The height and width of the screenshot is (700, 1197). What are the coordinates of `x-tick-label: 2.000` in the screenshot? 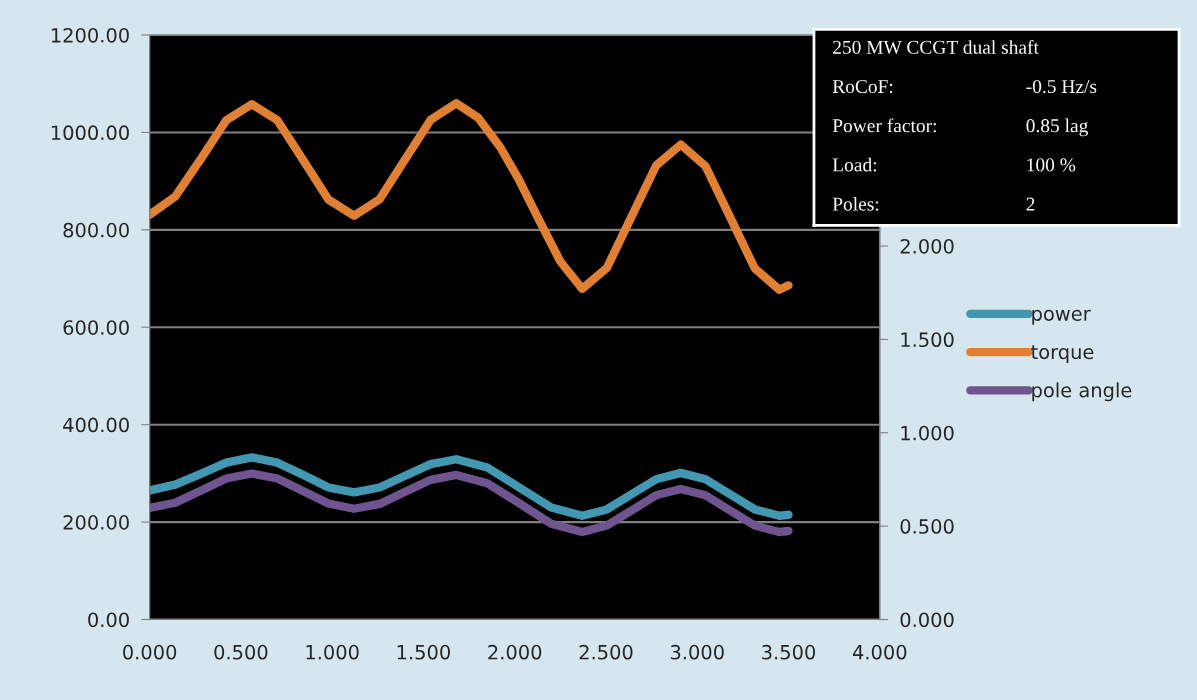 It's located at (515, 652).